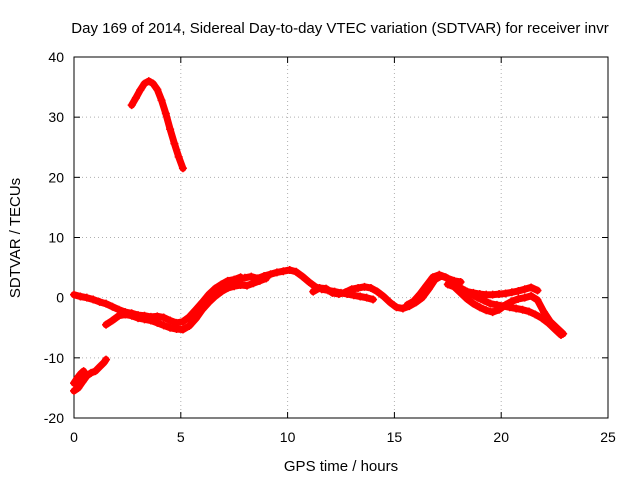 The image size is (640, 480). Describe the element at coordinates (341, 466) in the screenshot. I see `x-axis-label: GPS time / hours` at that location.